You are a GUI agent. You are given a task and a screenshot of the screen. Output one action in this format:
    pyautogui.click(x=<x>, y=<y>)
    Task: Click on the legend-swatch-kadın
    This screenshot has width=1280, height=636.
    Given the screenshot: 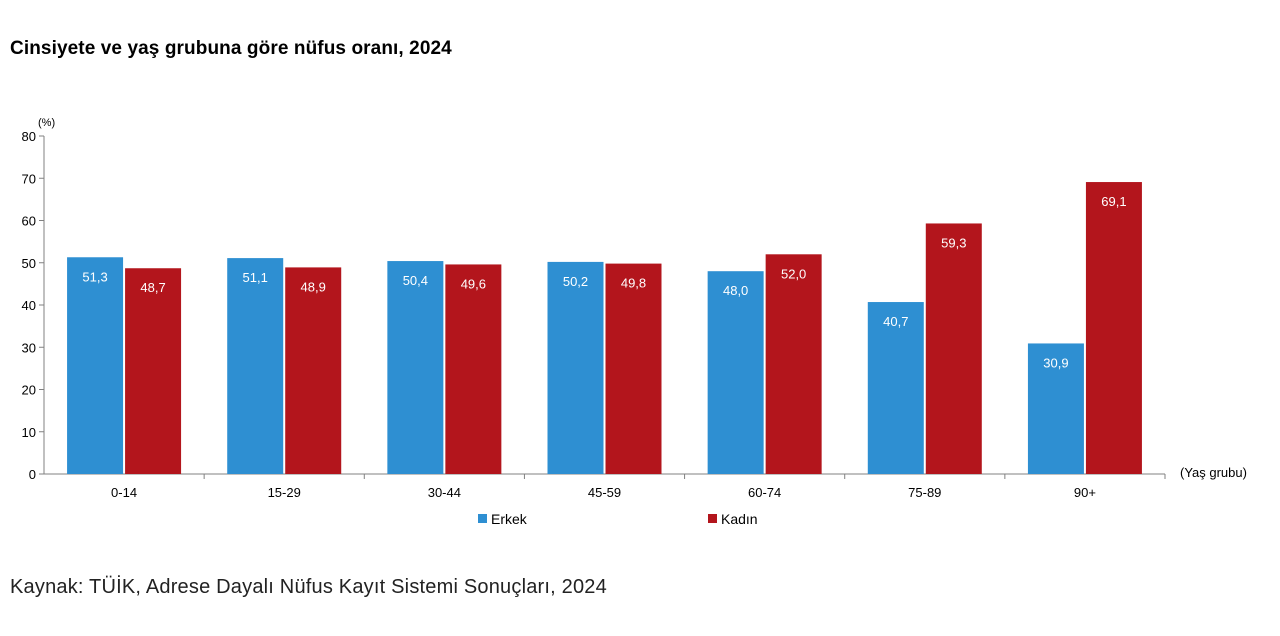 What is the action you would take?
    pyautogui.click(x=712, y=518)
    